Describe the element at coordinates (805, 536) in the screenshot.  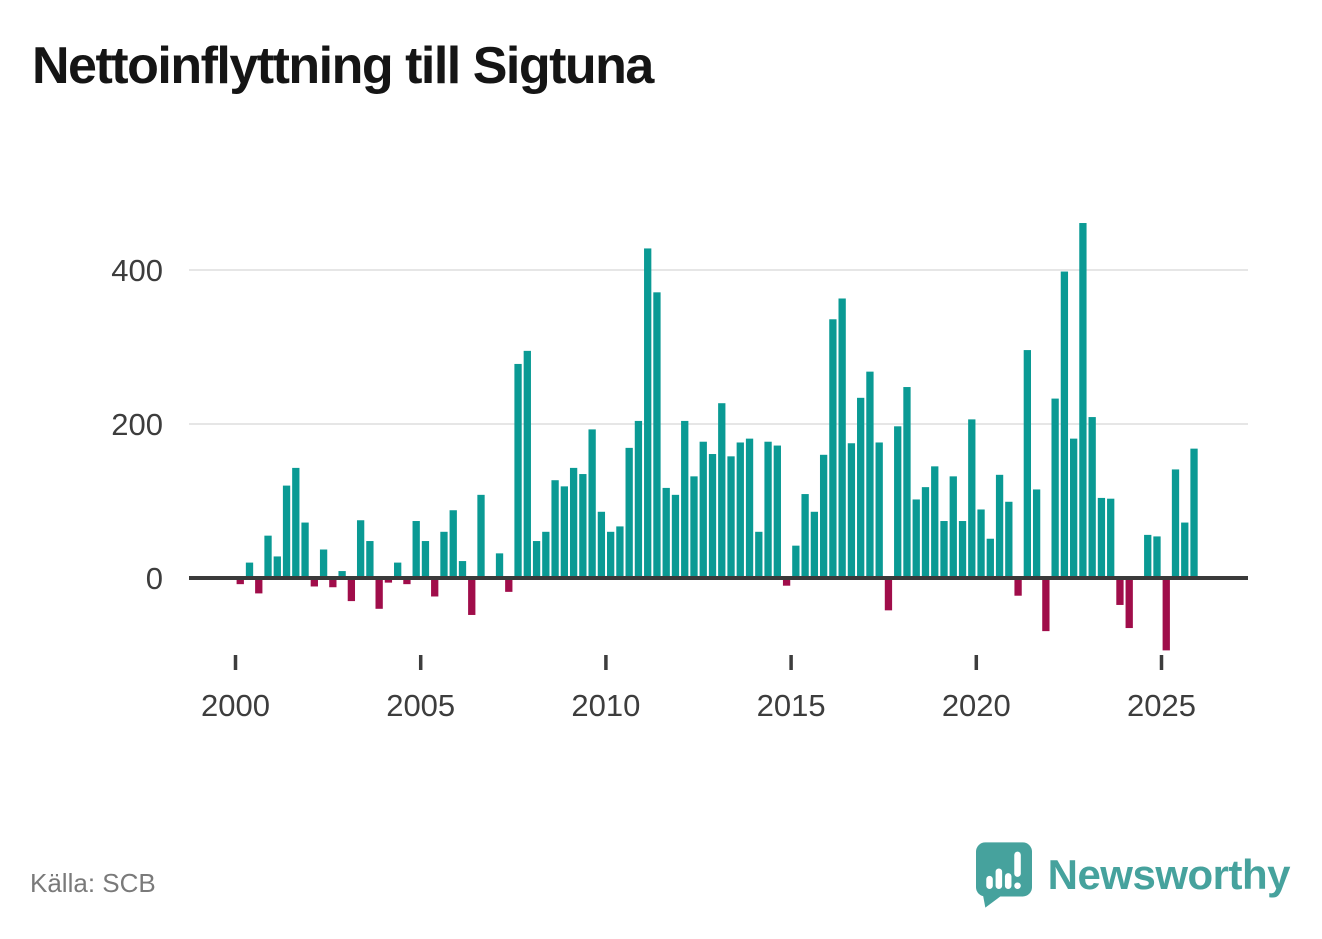
I see `bar-q61` at that location.